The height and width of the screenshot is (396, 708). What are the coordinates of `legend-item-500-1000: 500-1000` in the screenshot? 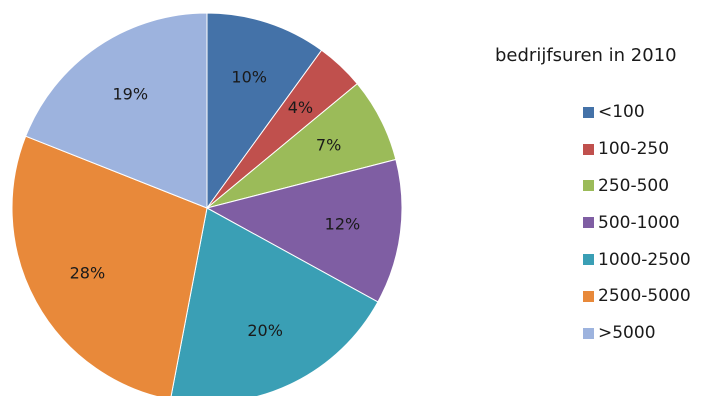 It's located at (637, 222).